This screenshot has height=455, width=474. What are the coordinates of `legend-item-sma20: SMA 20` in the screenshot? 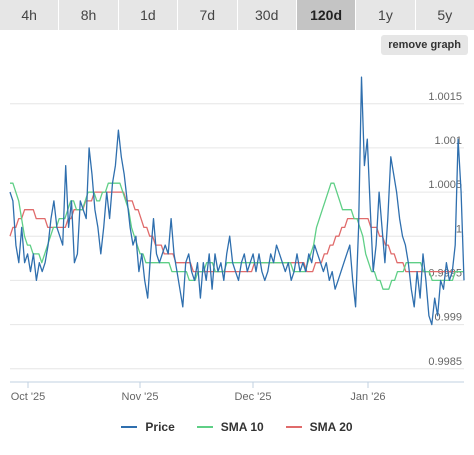 It's located at (319, 427).